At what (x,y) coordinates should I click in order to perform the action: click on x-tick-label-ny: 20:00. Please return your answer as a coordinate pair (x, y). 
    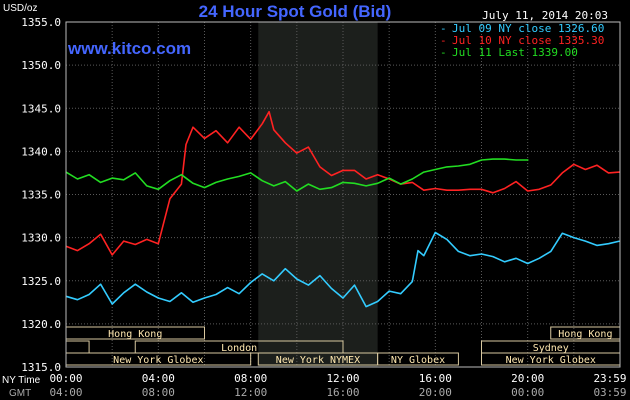
    Looking at the image, I should click on (527, 378).